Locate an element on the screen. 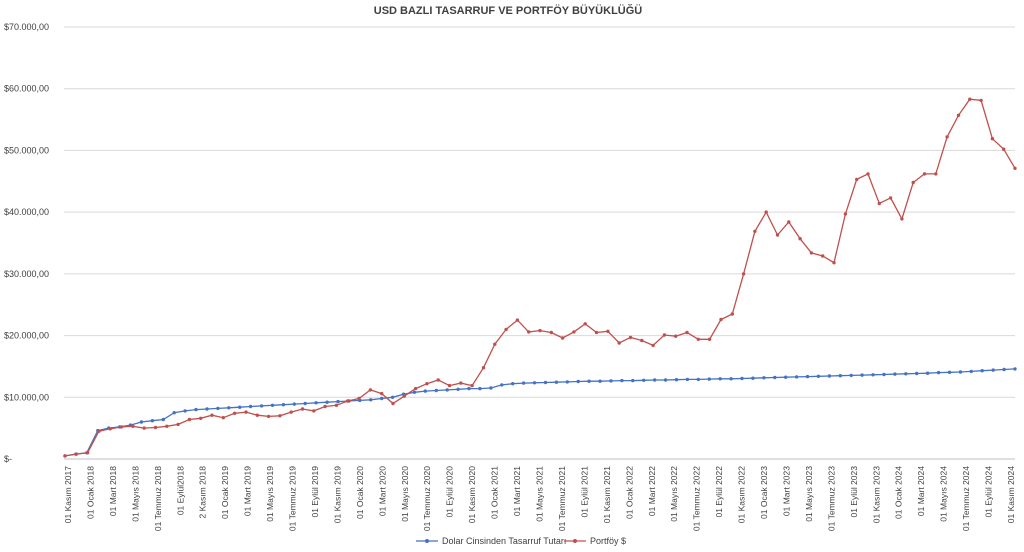  x-tick-label: 01 Kasım 2023 is located at coordinates (876, 494).